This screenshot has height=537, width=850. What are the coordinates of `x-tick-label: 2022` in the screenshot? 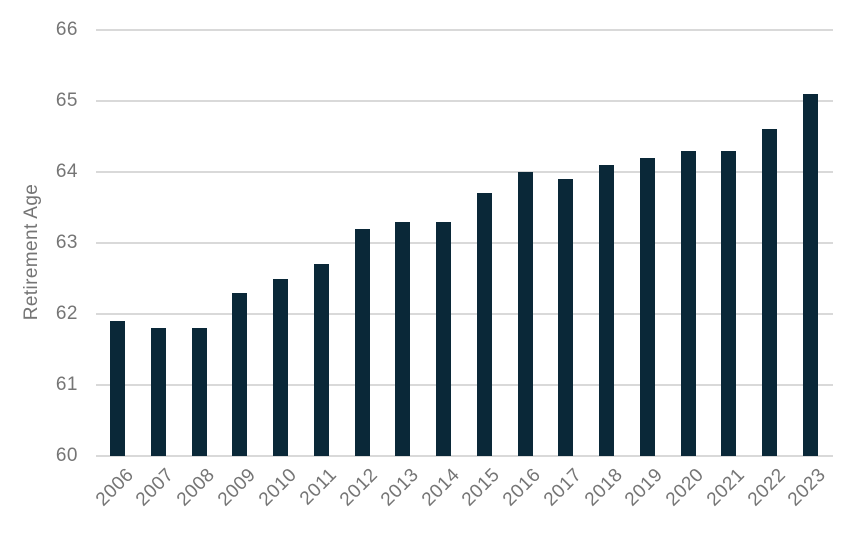 It's located at (766, 487).